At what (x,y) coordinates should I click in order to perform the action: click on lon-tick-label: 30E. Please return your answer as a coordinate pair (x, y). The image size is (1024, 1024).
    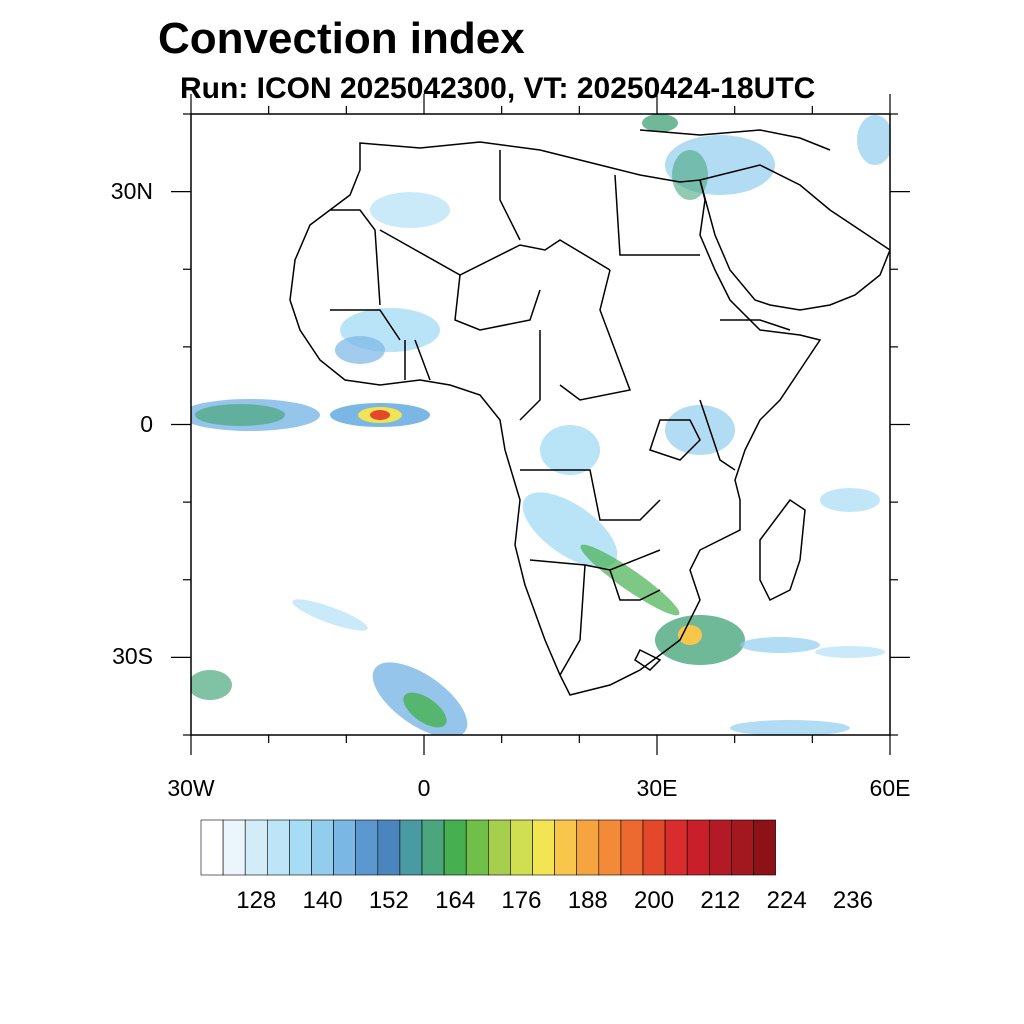
    Looking at the image, I should click on (657, 788).